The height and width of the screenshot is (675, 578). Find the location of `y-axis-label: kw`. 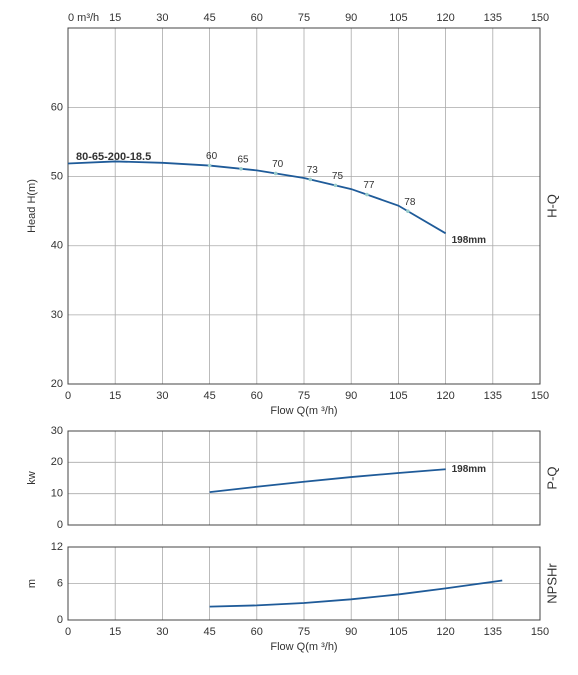

y-axis-label: kw is located at coordinates (32, 478).